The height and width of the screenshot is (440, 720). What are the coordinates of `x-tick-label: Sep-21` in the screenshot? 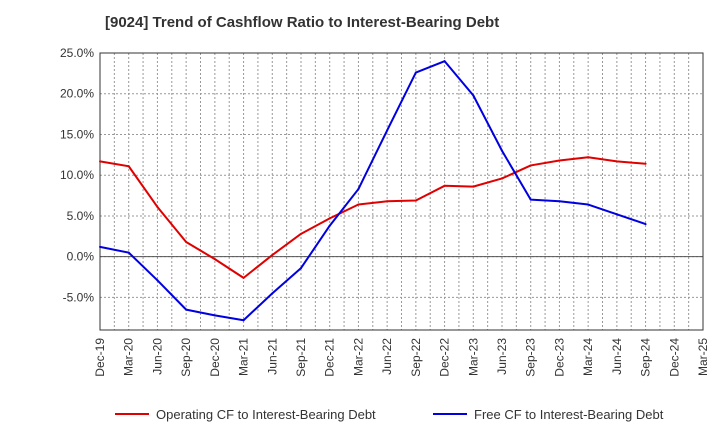 It's located at (301, 357).